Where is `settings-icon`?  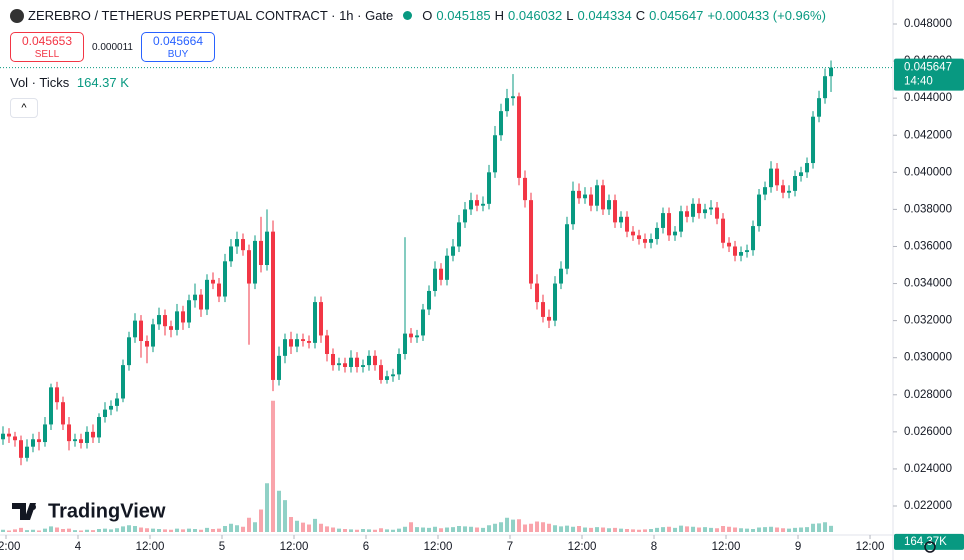 settings-icon is located at coordinates (930, 547).